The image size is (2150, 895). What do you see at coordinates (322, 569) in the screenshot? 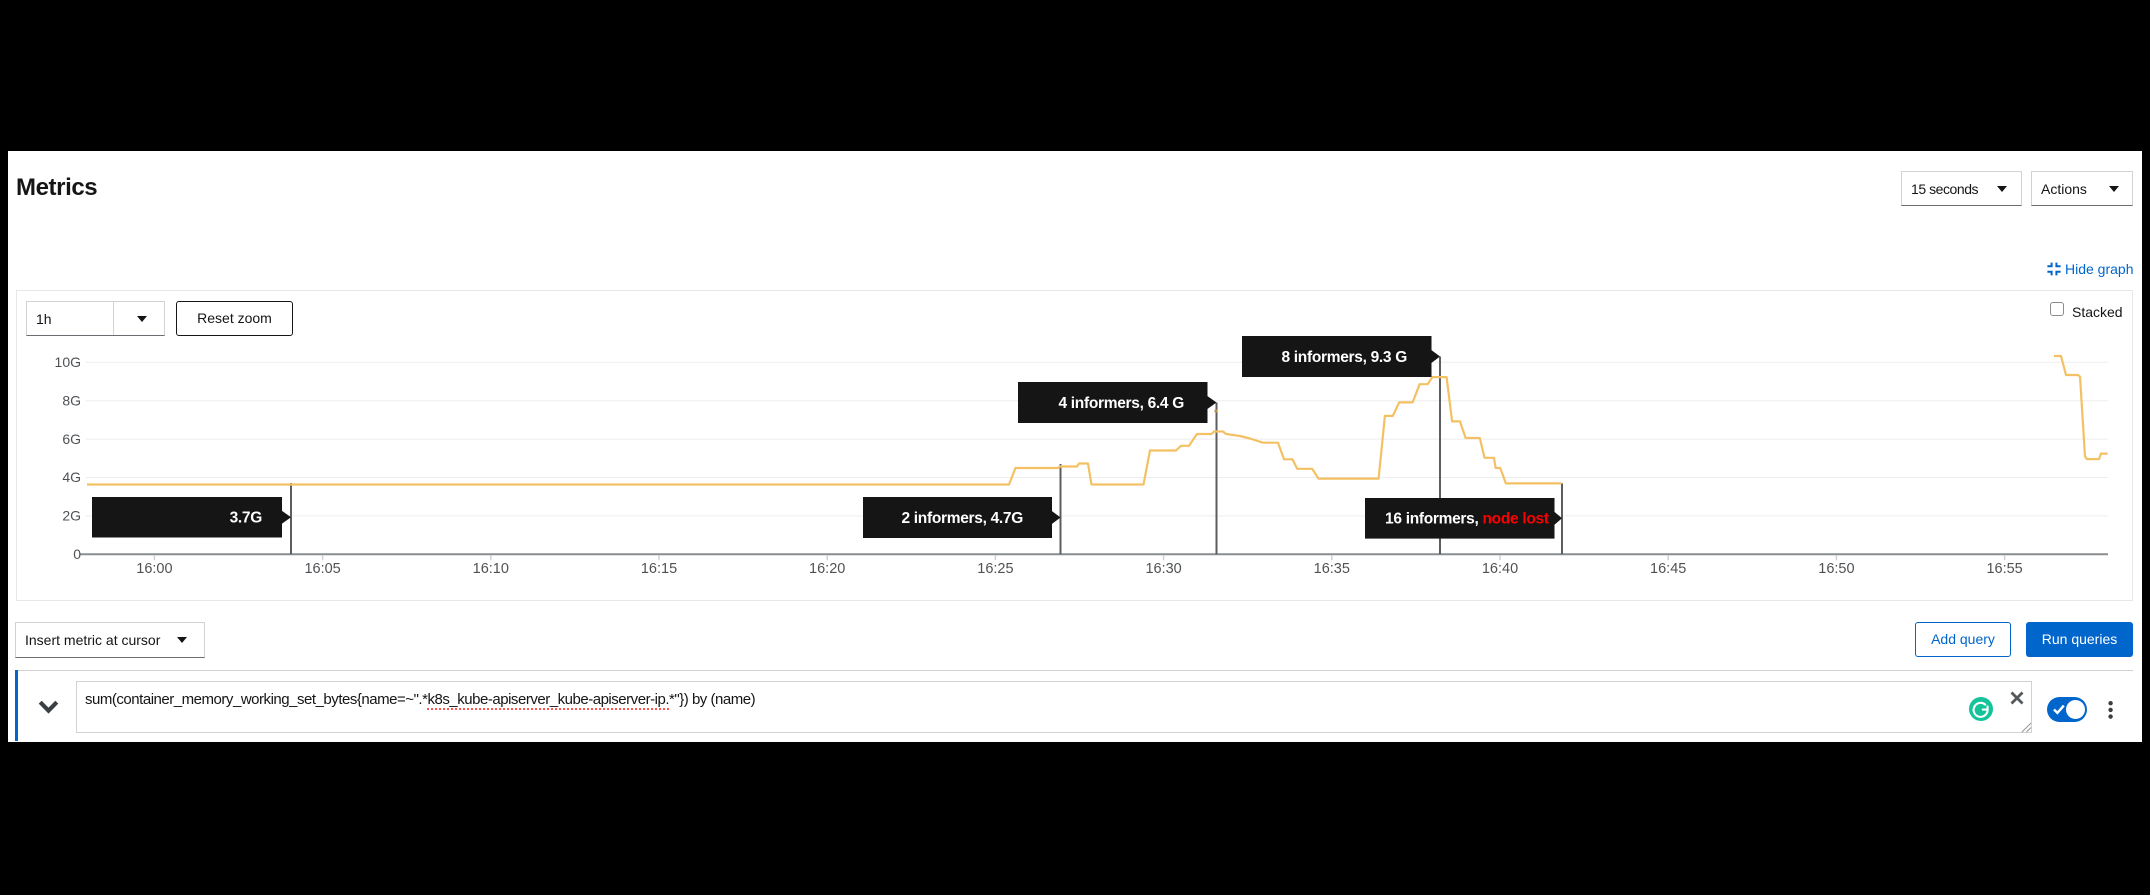
I see `svg-text: 16:05` at bounding box center [322, 569].